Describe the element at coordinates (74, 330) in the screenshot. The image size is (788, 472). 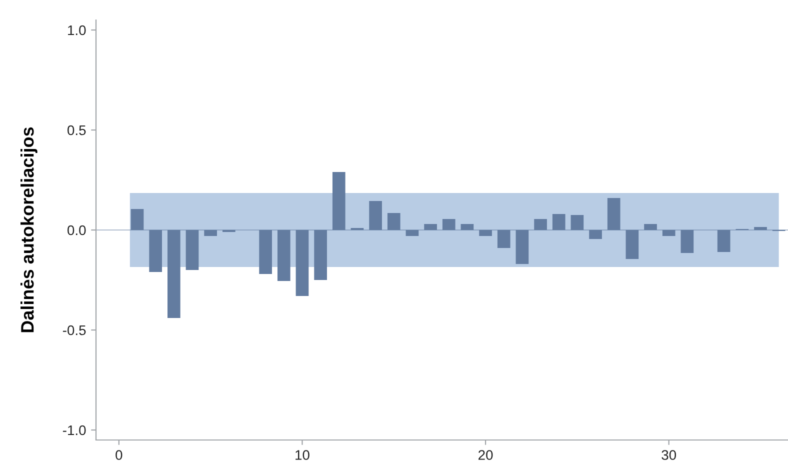
I see `y-tick-label: -0.5` at that location.